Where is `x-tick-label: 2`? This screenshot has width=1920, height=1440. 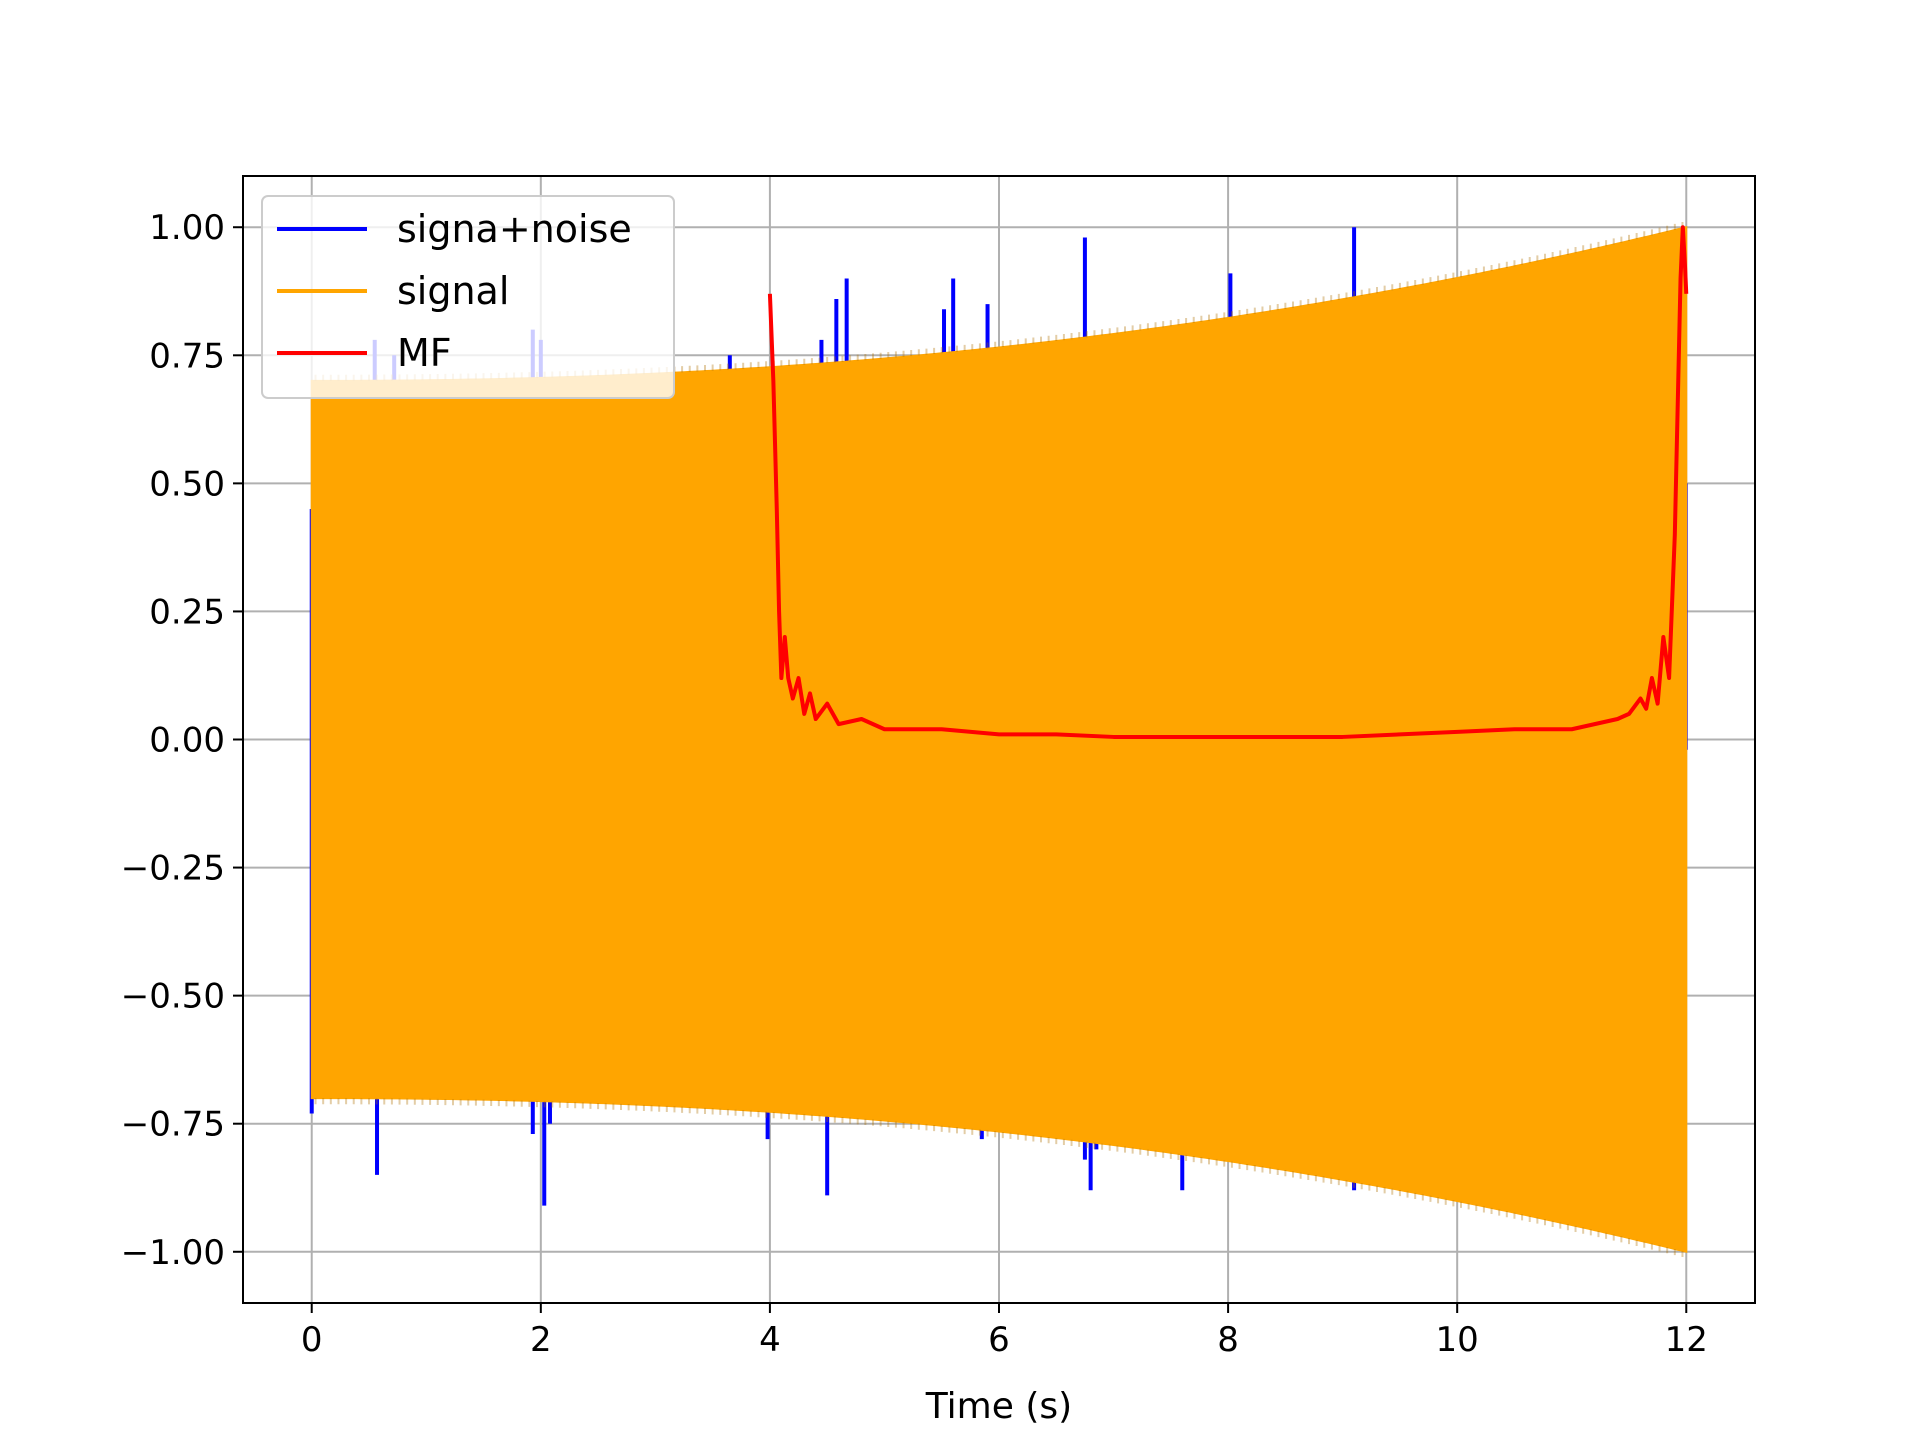 x-tick-label: 2 is located at coordinates (541, 1340).